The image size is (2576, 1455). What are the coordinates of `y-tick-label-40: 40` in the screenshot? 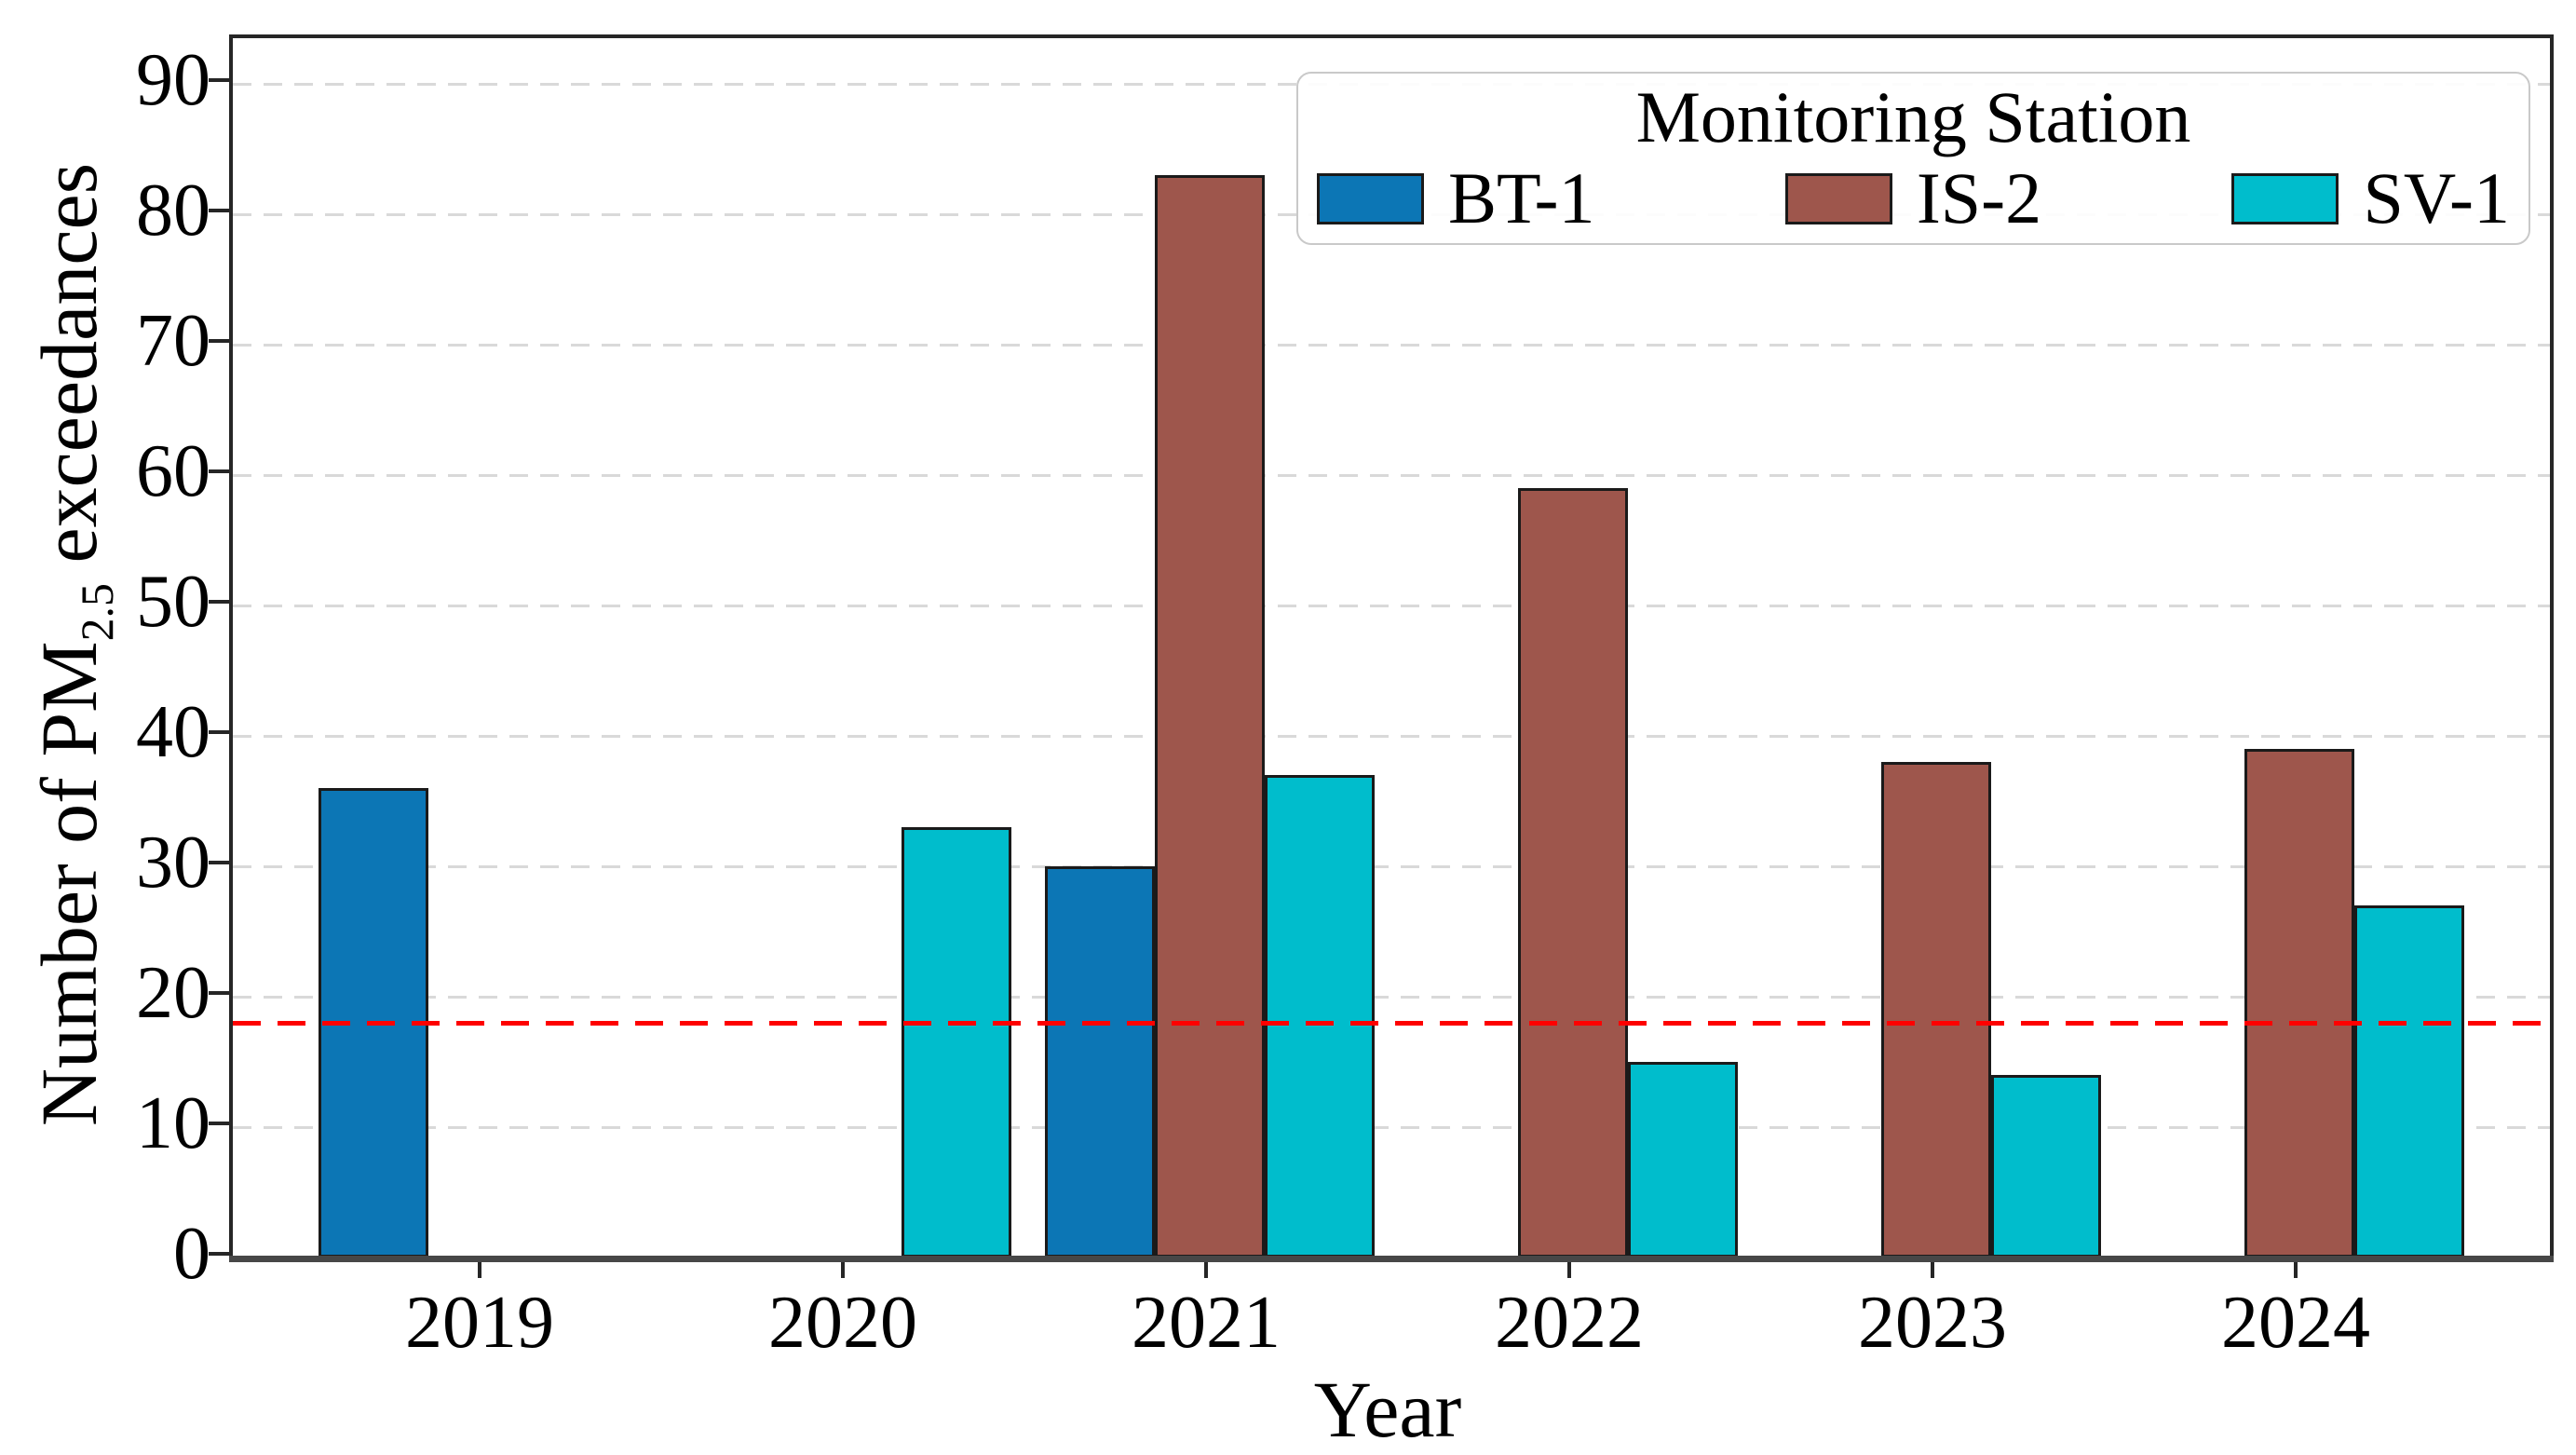 It's located at (173, 732).